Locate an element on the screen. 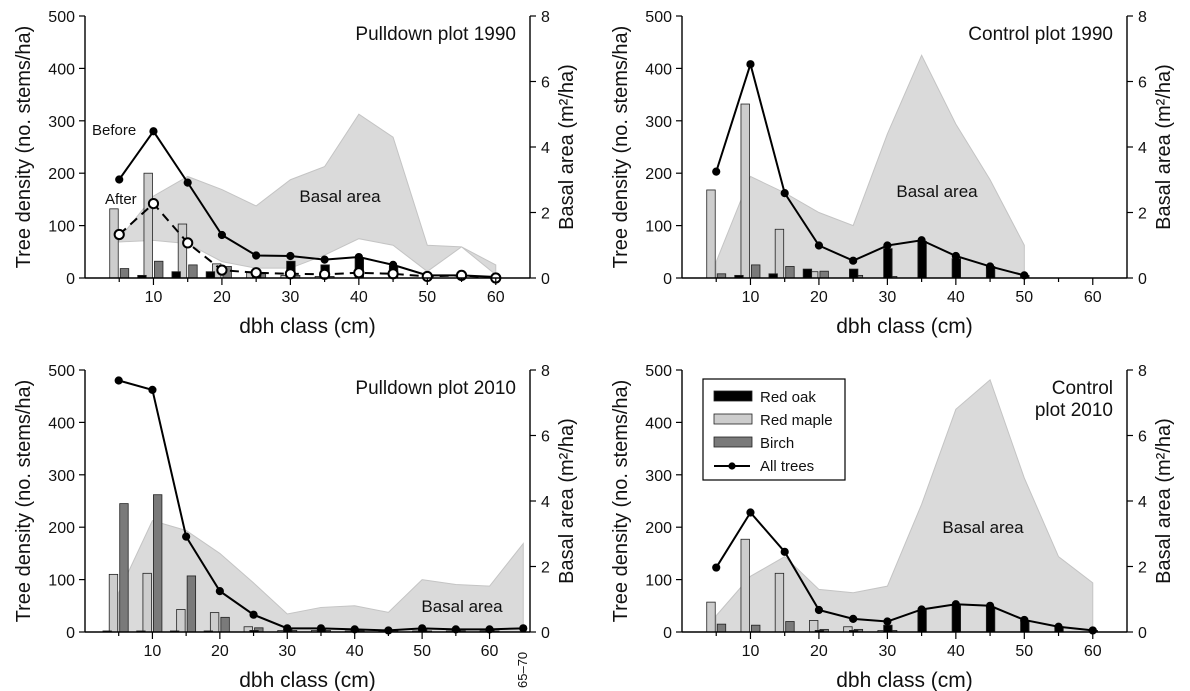  legend-swatch-birch is located at coordinates (733, 442).